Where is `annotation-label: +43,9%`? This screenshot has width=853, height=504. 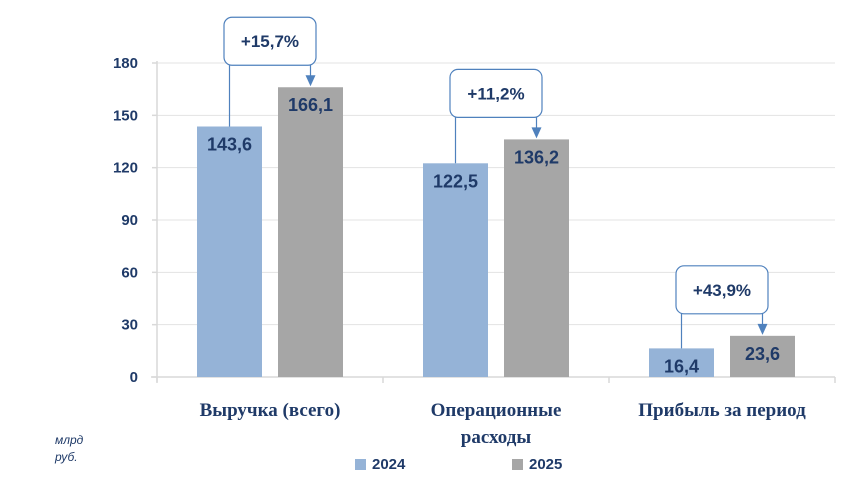
annotation-label: +43,9% is located at coordinates (722, 290).